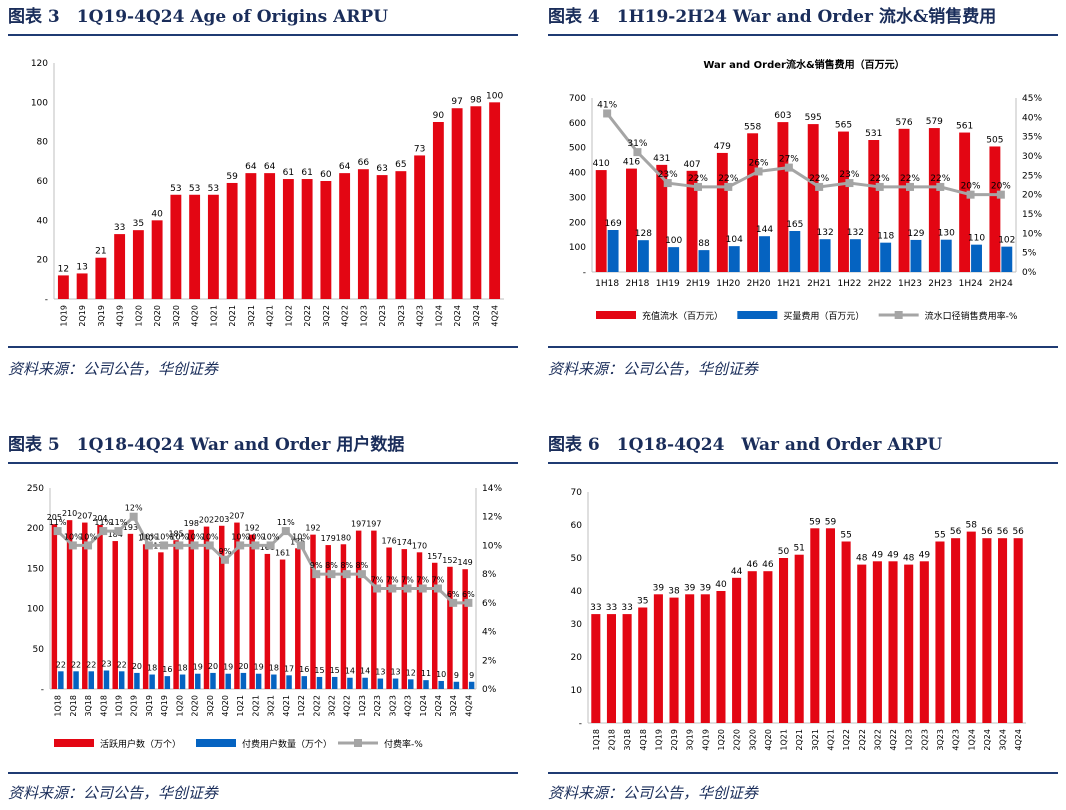 This screenshot has width=1066, height=810. Describe the element at coordinates (794, 225) in the screenshot. I see `data-label: 165` at that location.